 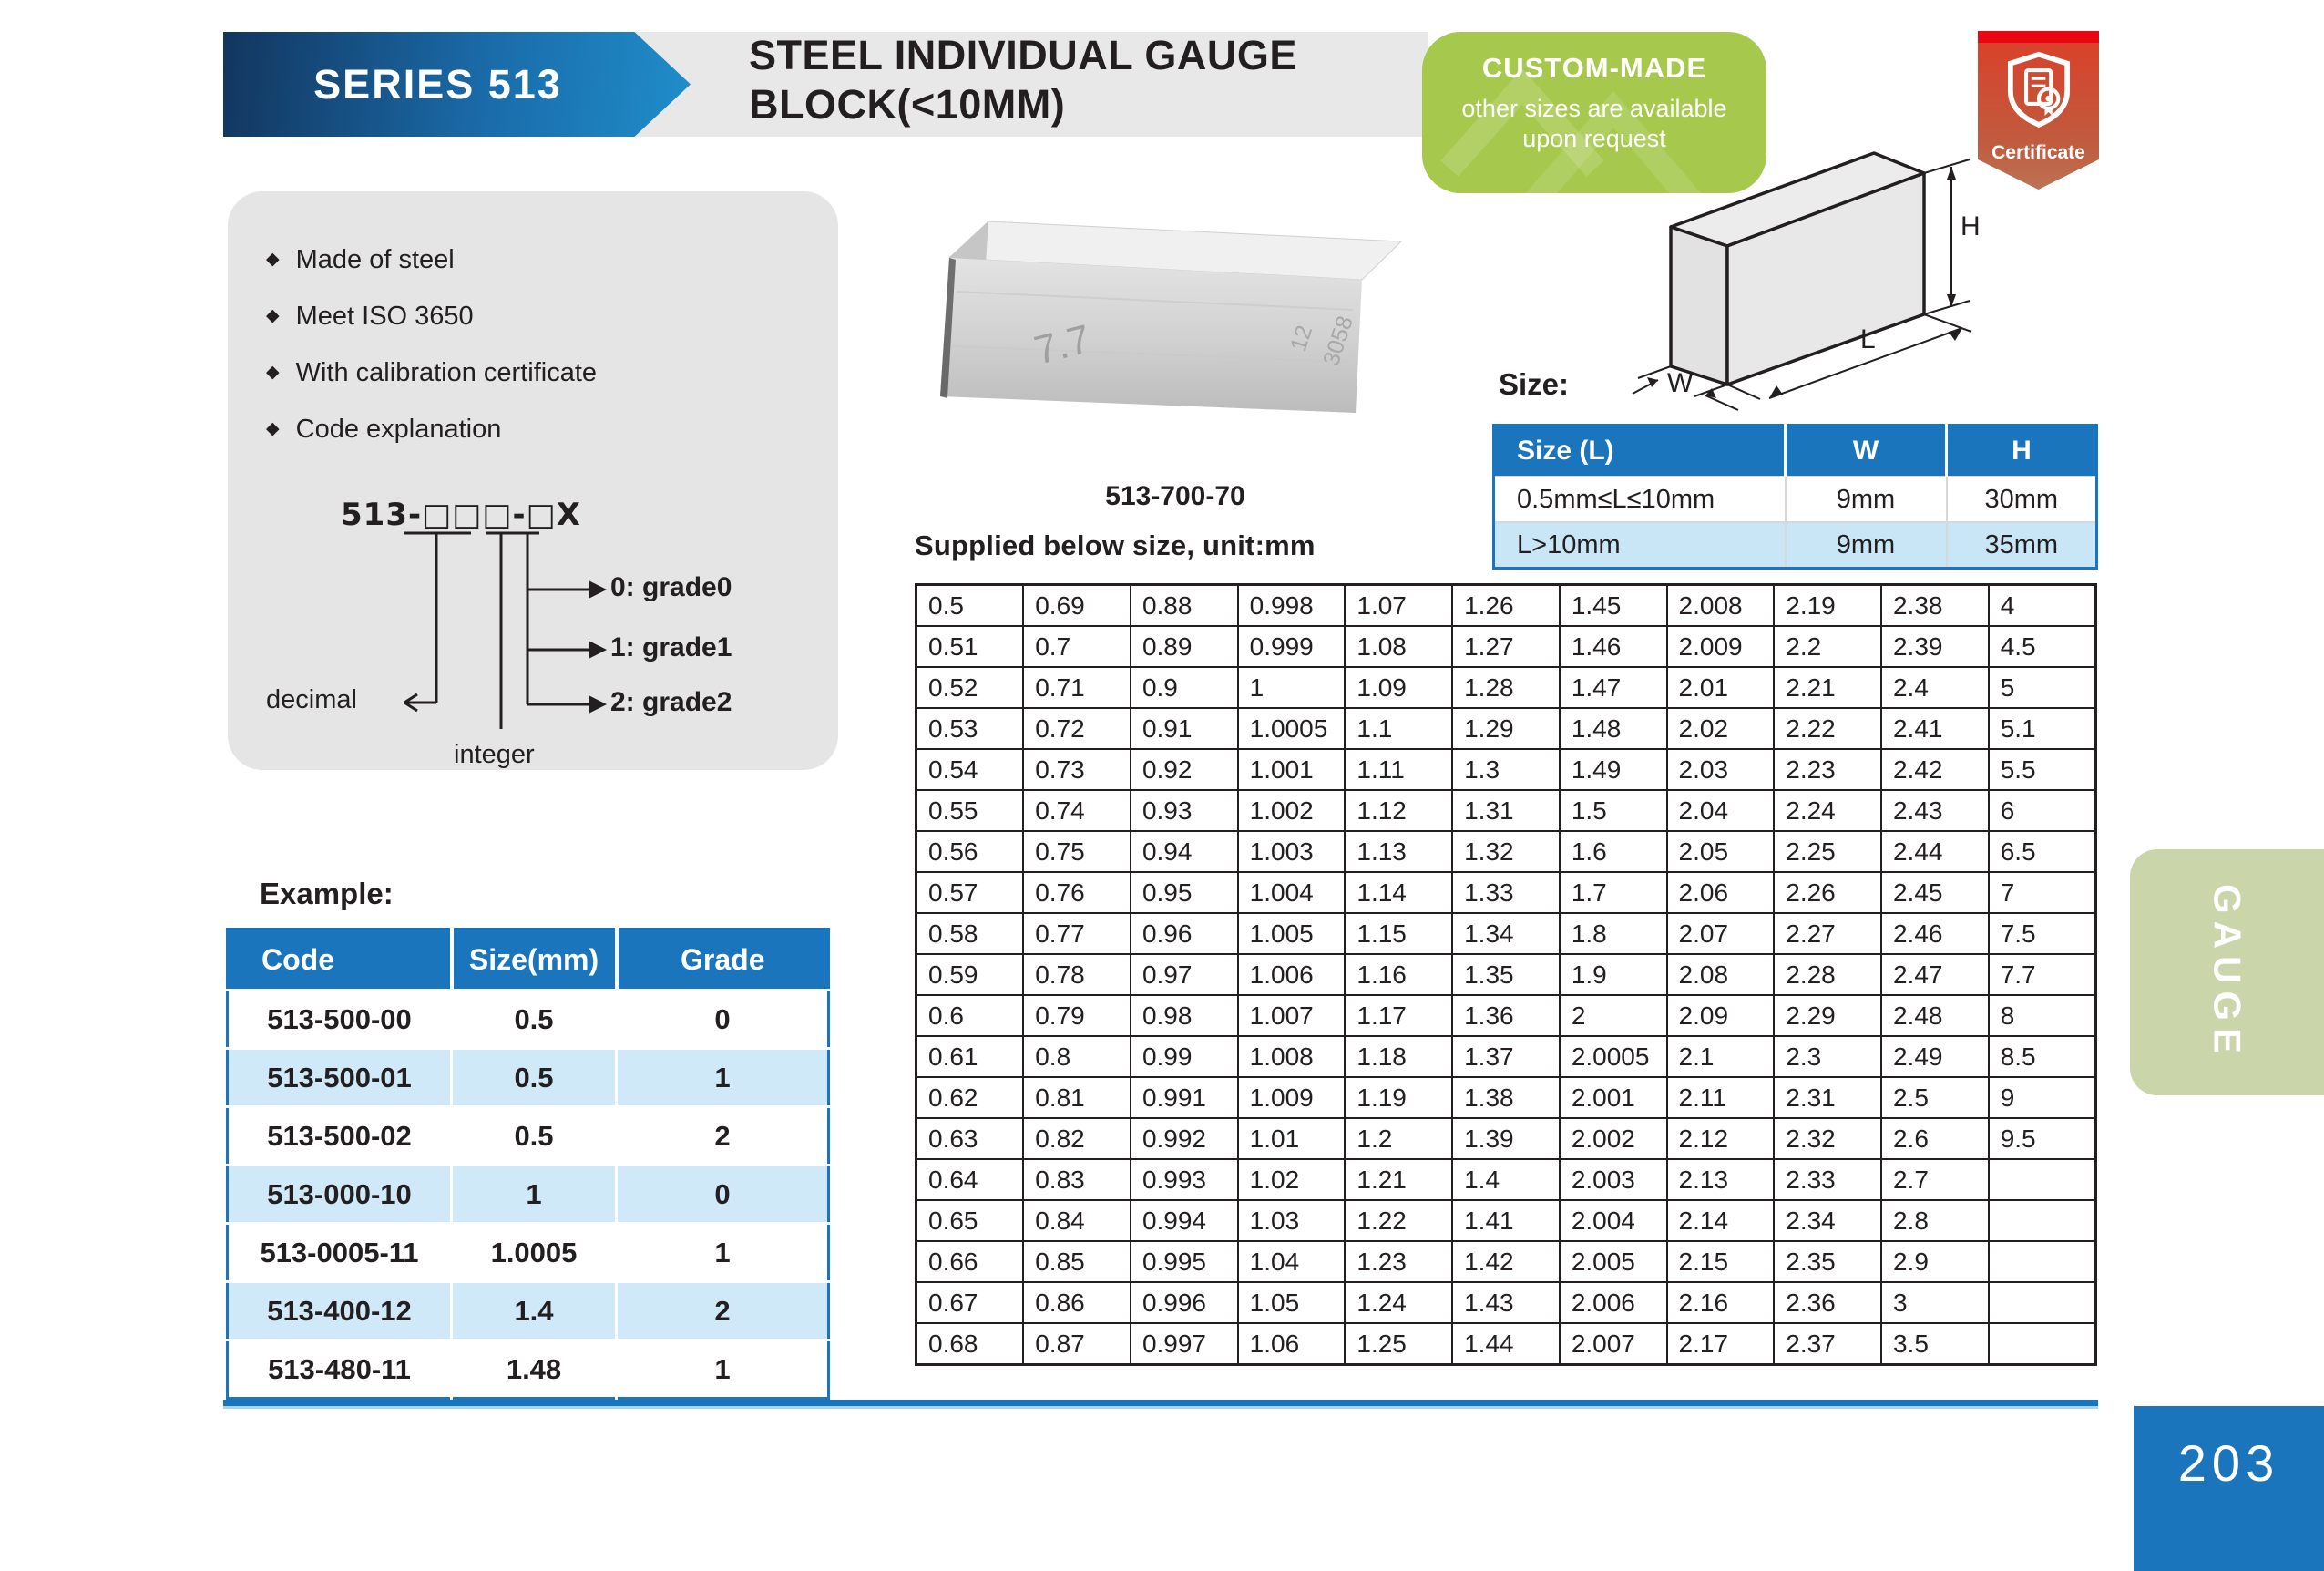 What do you see at coordinates (1828, 605) in the screenshot?
I see `size-grid-cell: 2.19` at bounding box center [1828, 605].